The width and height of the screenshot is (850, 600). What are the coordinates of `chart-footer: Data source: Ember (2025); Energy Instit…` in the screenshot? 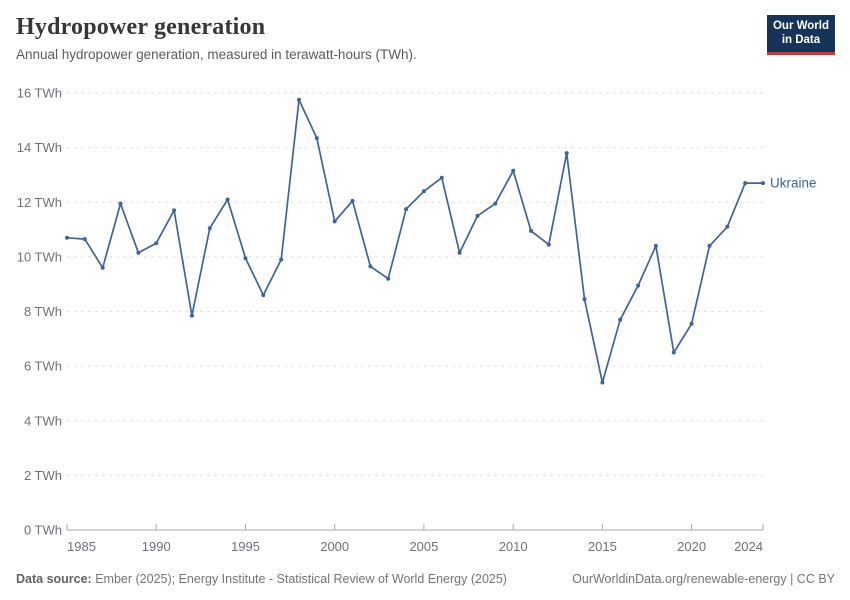 It's located at (425, 579).